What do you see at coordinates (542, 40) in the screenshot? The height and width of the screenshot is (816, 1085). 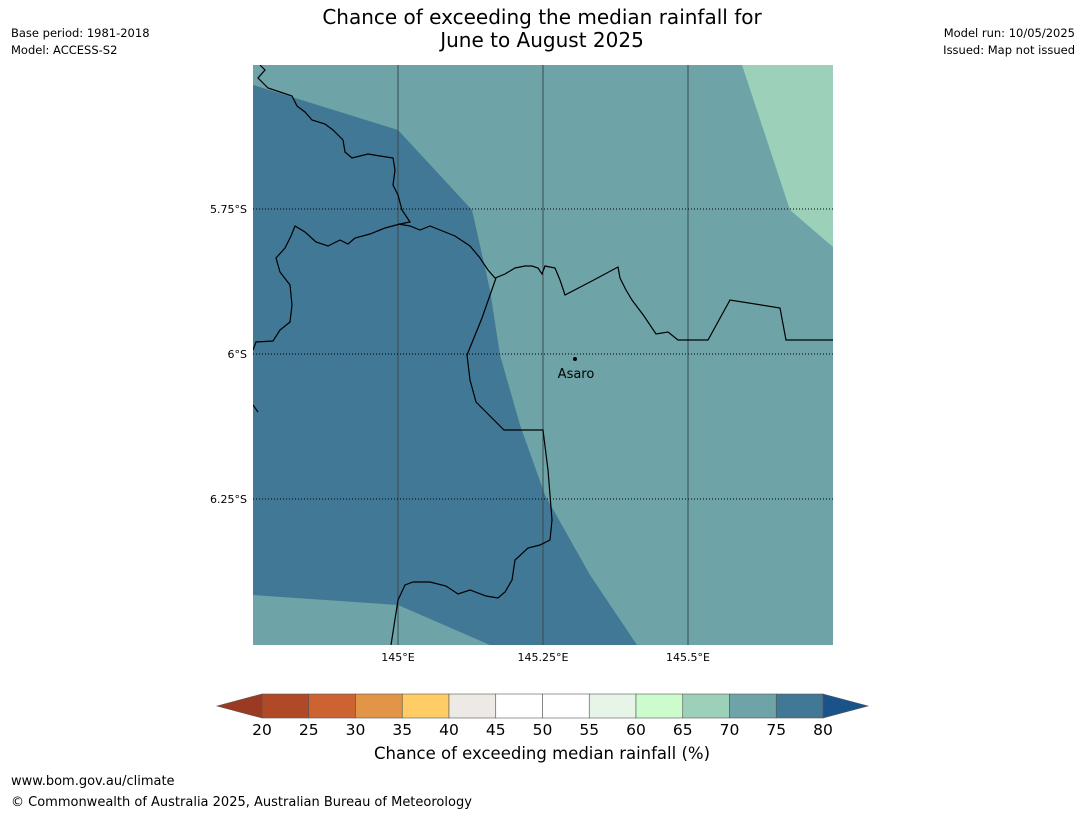 I see `map-title-line2: June to August 2025` at bounding box center [542, 40].